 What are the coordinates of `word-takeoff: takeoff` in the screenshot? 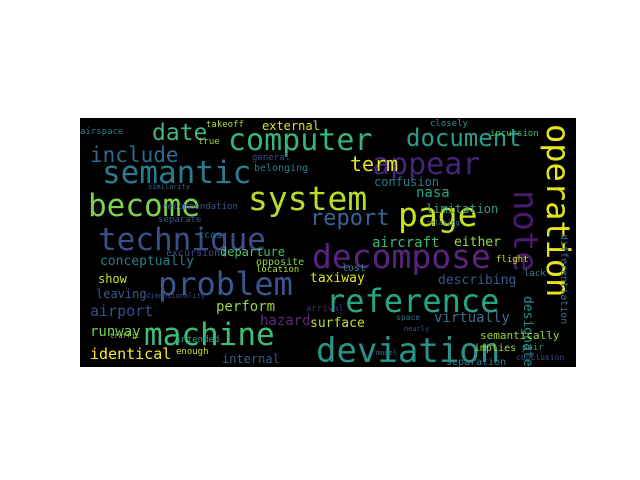 It's located at (225, 125).